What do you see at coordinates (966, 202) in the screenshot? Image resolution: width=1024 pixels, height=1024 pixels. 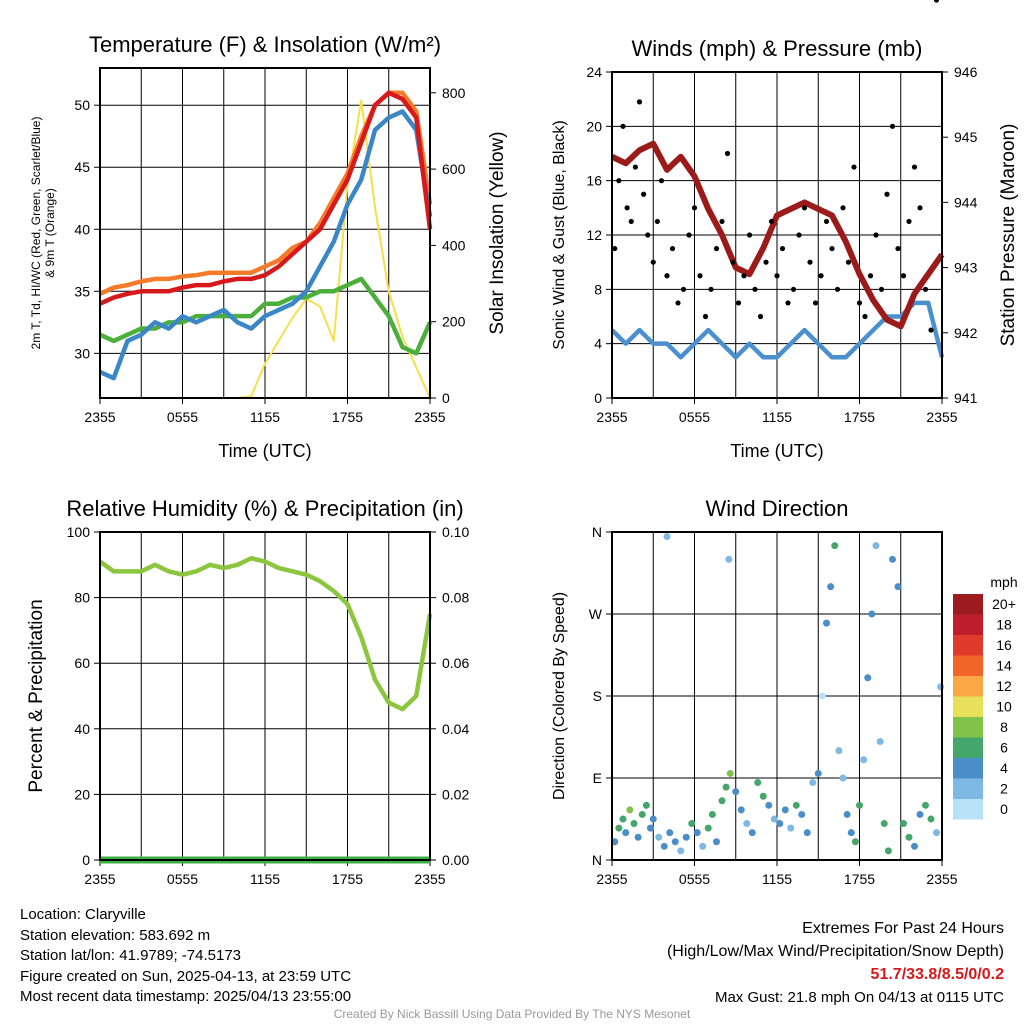 I see `y2-tick-label: 944` at bounding box center [966, 202].